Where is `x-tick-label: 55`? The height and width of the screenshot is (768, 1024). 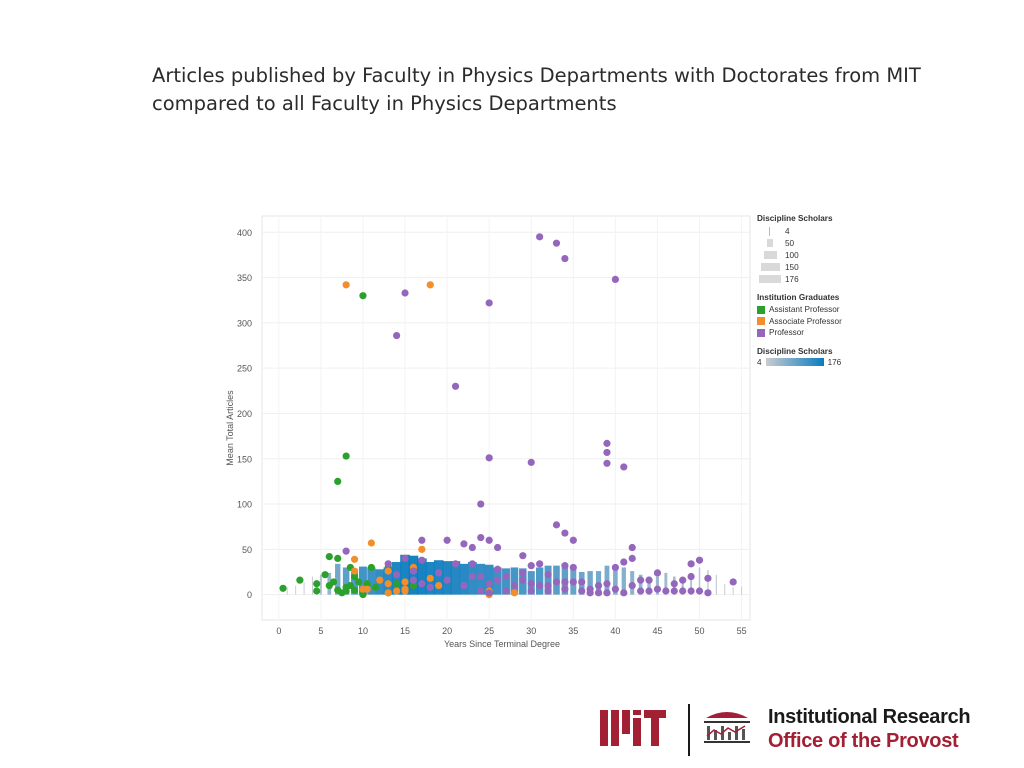
x-tick-label: 55 is located at coordinates (742, 631).